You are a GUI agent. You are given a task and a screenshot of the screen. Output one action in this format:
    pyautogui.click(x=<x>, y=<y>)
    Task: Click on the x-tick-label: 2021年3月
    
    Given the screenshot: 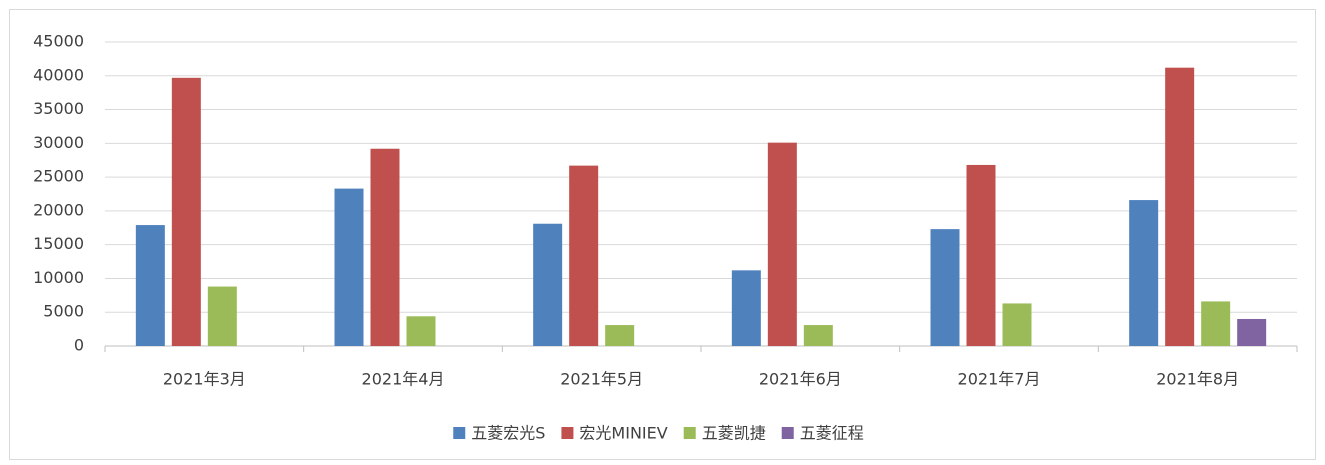 What is the action you would take?
    pyautogui.click(x=204, y=379)
    